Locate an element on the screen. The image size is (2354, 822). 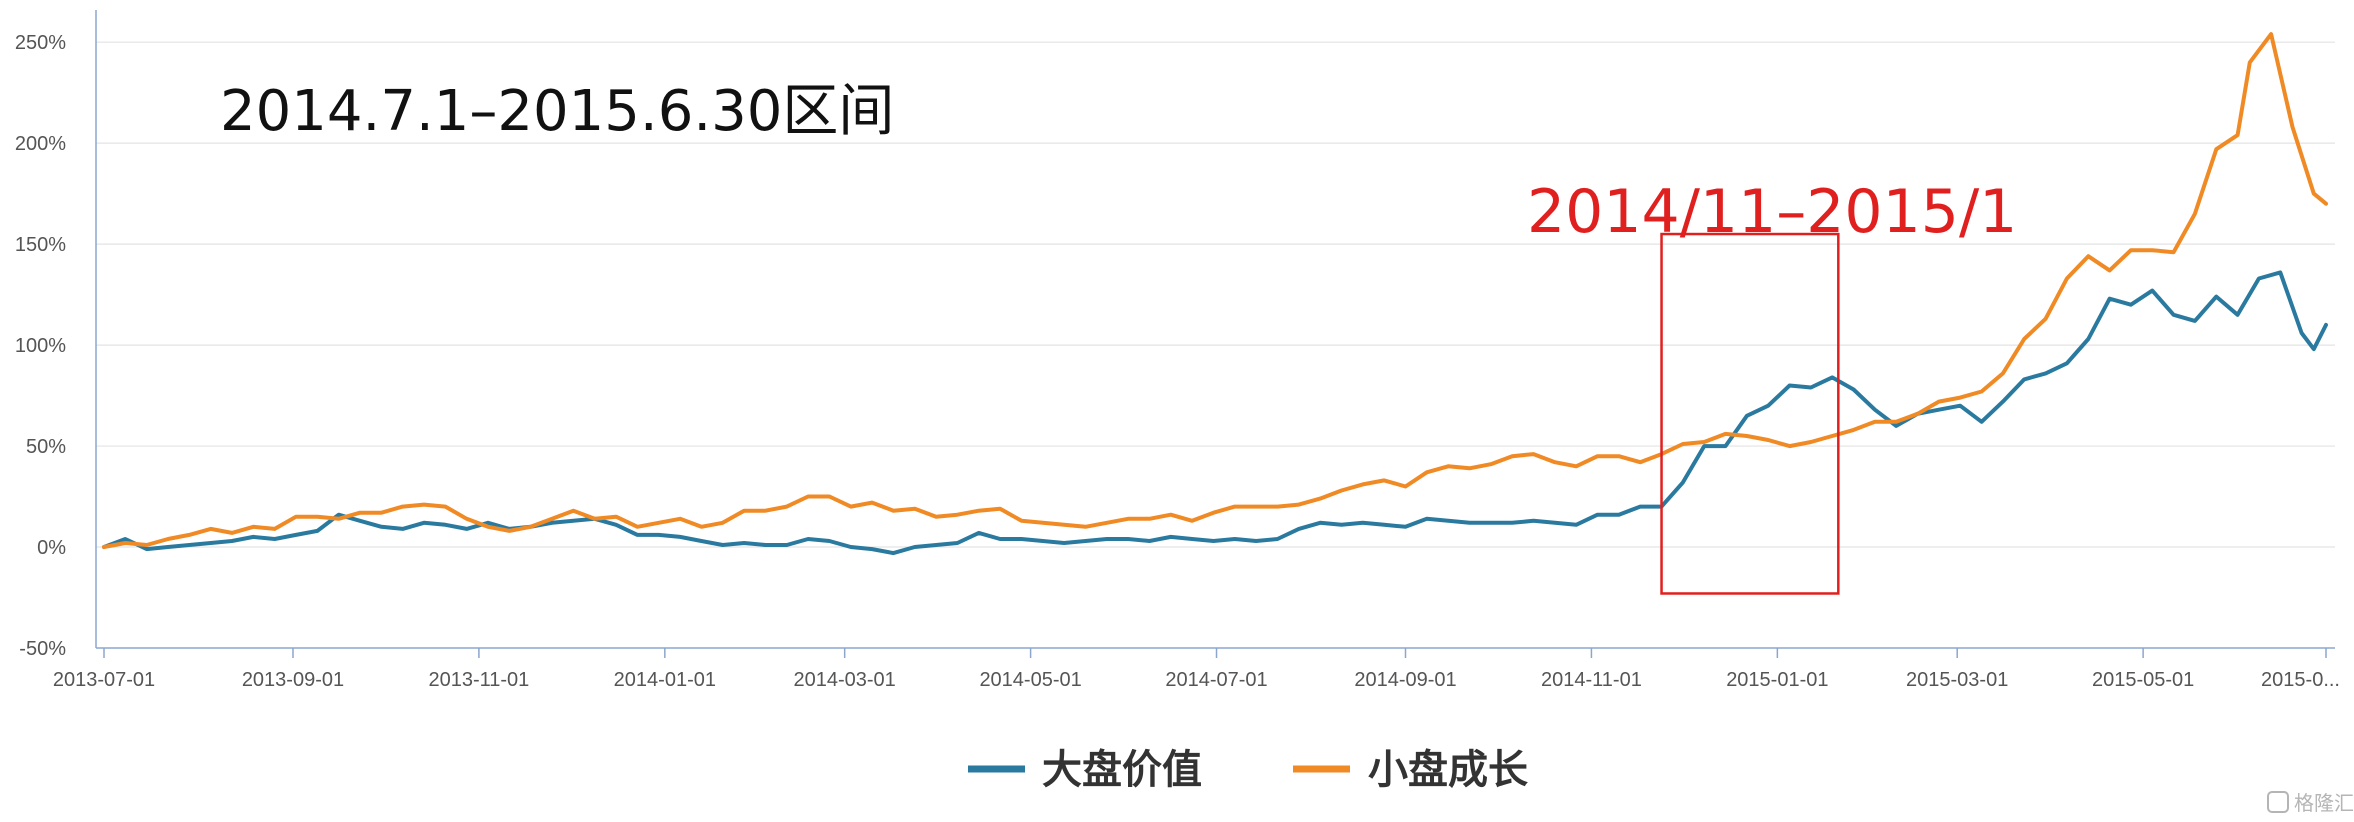
highlight-box is located at coordinates (1750, 413).